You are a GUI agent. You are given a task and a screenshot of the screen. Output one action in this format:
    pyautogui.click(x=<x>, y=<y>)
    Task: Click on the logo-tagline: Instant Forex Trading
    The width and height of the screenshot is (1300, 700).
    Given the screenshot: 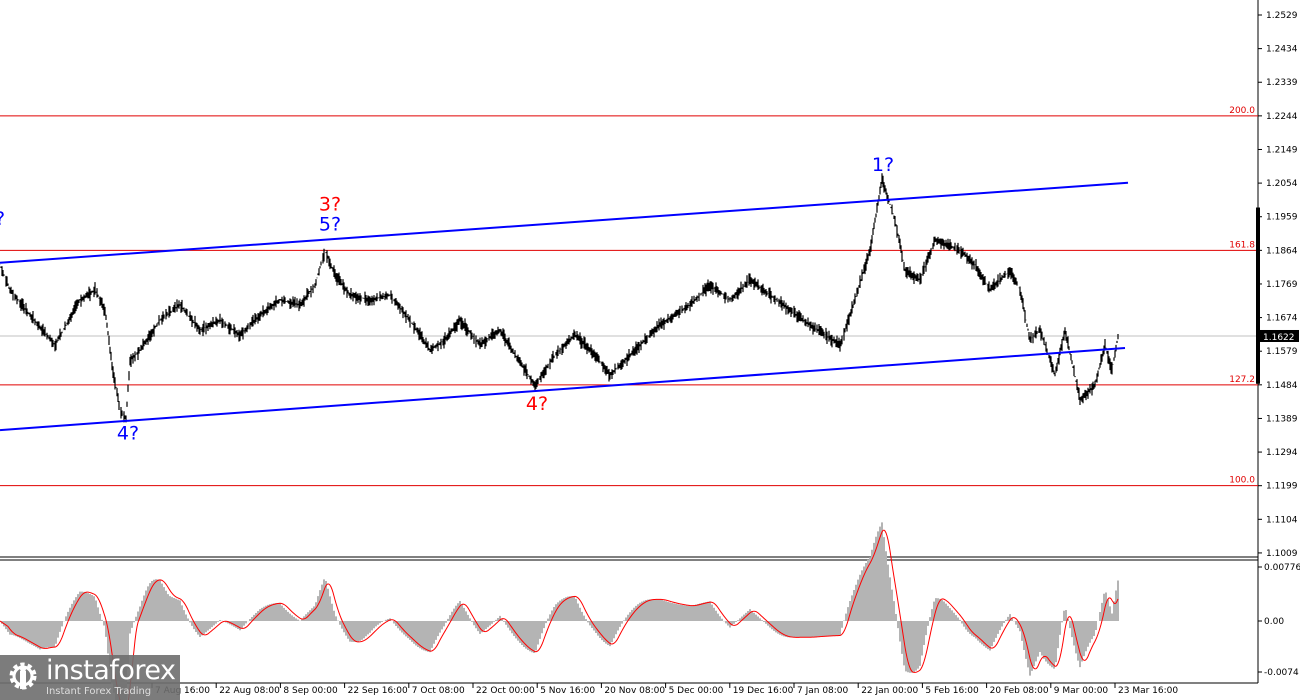 What is the action you would take?
    pyautogui.click(x=99, y=691)
    